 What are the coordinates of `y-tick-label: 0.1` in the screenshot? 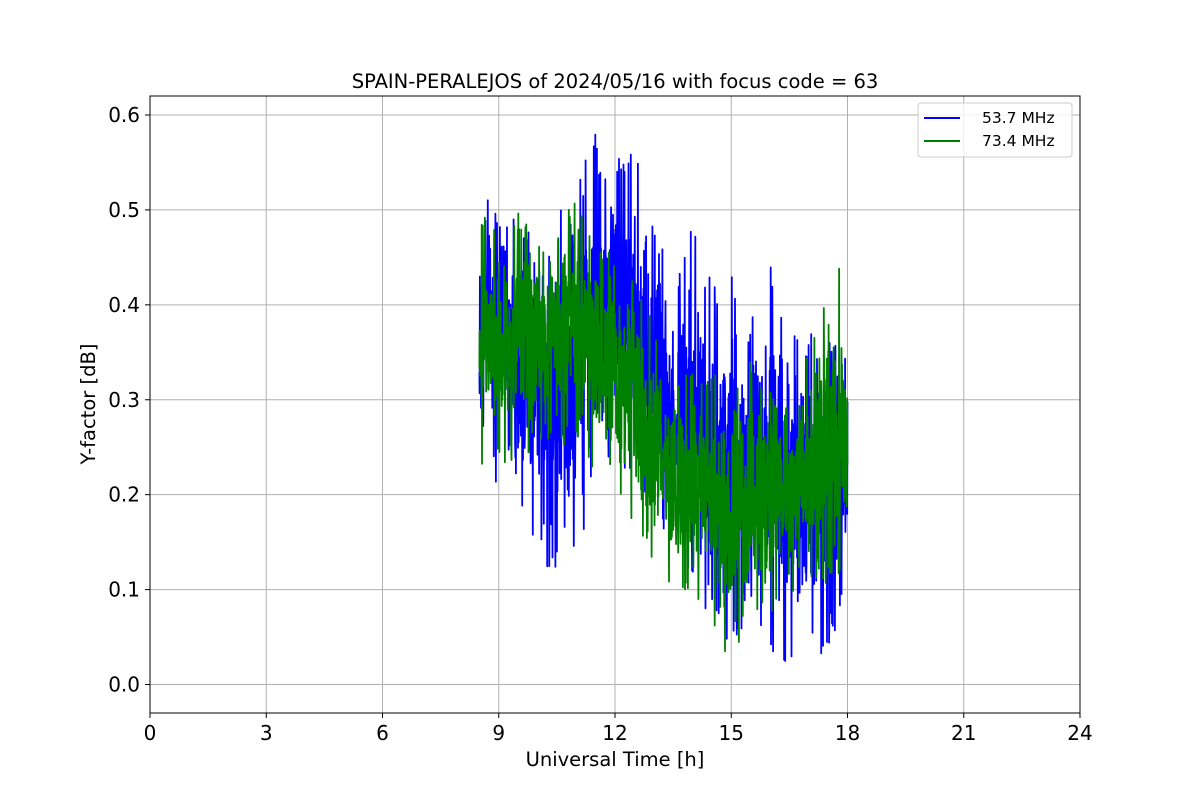 It's located at (124, 590).